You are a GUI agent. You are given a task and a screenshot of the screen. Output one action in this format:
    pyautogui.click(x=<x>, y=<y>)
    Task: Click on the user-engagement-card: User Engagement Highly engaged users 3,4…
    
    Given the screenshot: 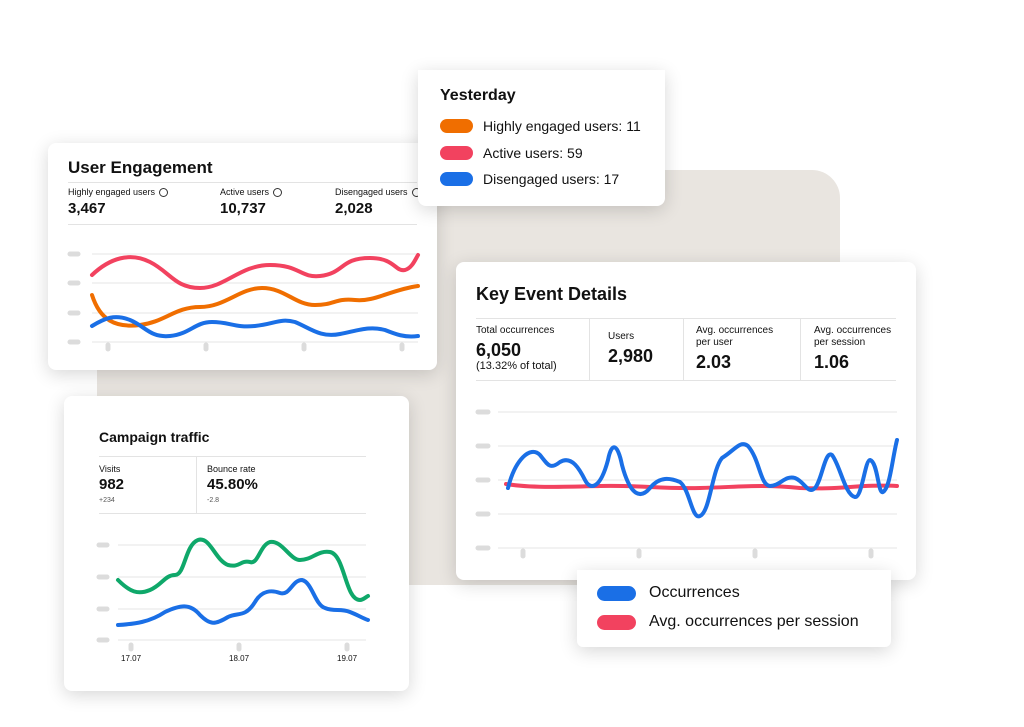 What is the action you would take?
    pyautogui.click(x=242, y=256)
    